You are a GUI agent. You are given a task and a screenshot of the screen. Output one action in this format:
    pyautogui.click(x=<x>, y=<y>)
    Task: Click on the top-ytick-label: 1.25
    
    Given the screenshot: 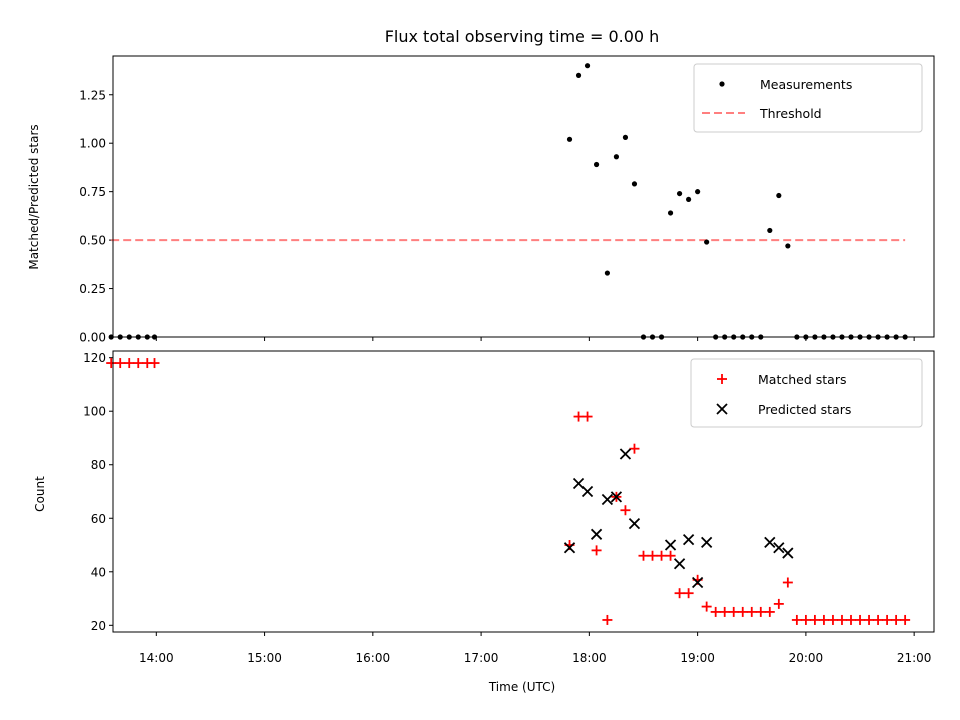 What is the action you would take?
    pyautogui.click(x=92, y=95)
    